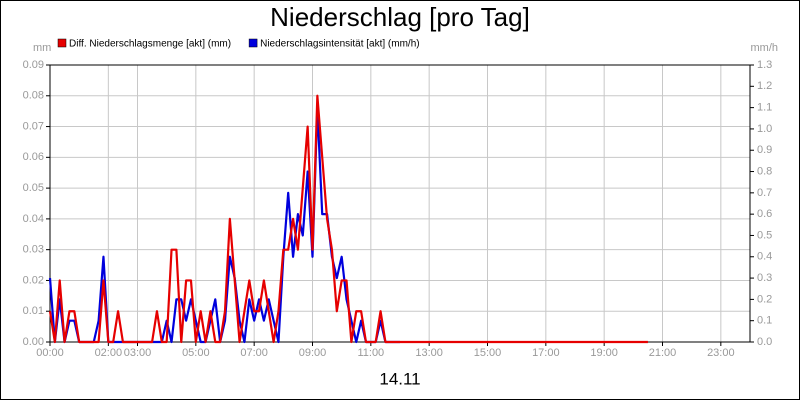 The width and height of the screenshot is (800, 400). I want to click on y-tick-label: 0.07, so click(33, 126).